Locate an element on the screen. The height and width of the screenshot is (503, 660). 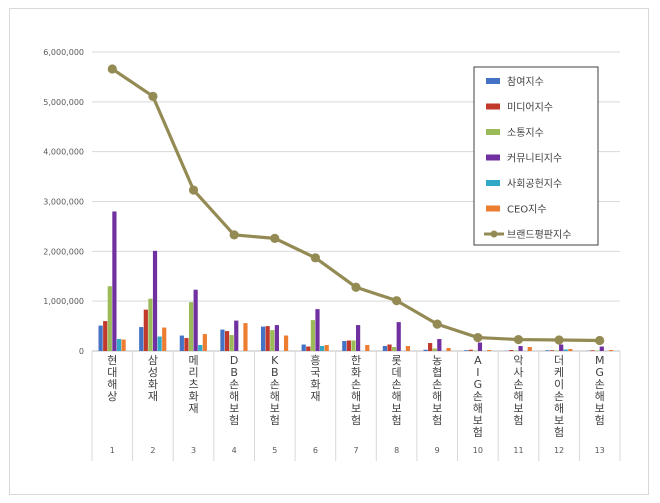
category-label: 리 is located at coordinates (193, 372).